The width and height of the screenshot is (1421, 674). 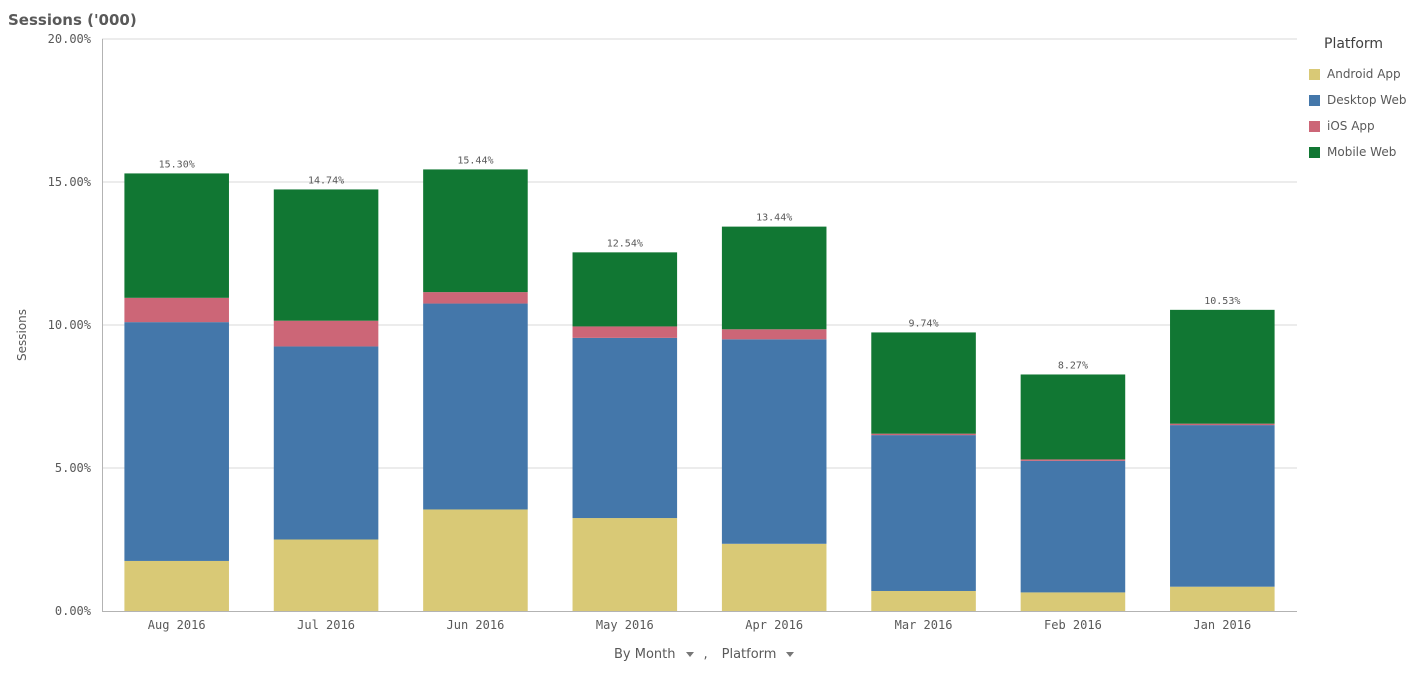 What do you see at coordinates (749, 654) in the screenshot?
I see `platform-label: Platform` at bounding box center [749, 654].